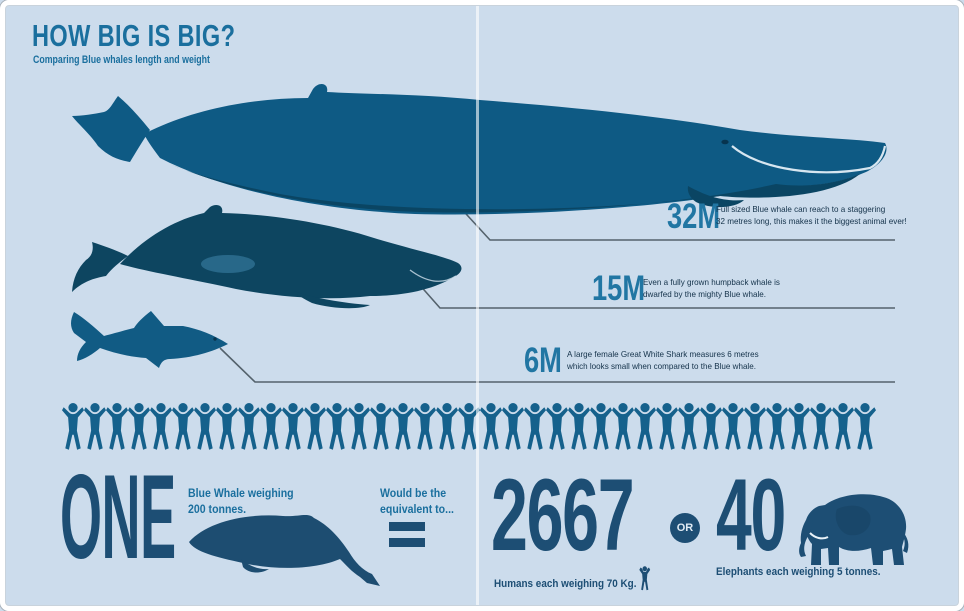  What do you see at coordinates (241, 501) in the screenshot?
I see `one-whale-caption: Blue Whale weighing 200 tonnes.` at bounding box center [241, 501].